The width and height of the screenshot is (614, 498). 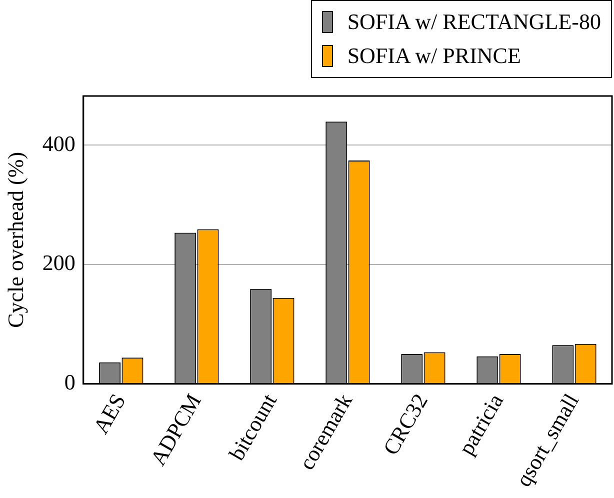 What do you see at coordinates (474, 22) in the screenshot?
I see `legend-label: SOFIA w/ RECTANGLE-80` at bounding box center [474, 22].